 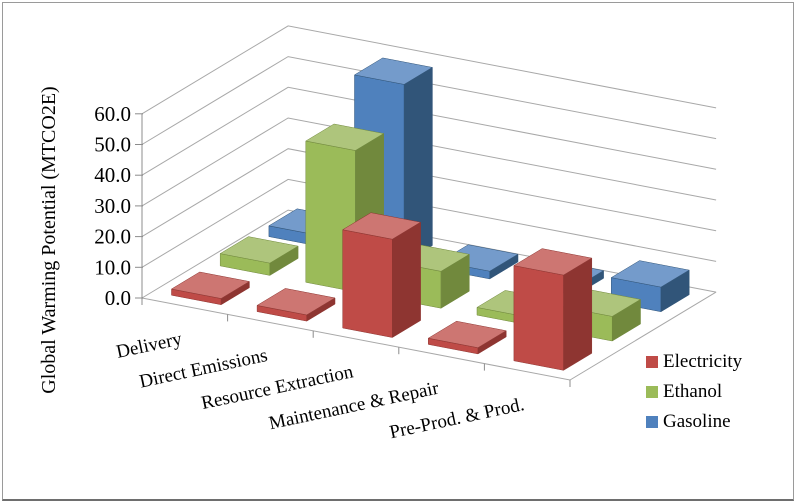 I want to click on legend-item-gasoline: Gasoline, so click(x=694, y=422).